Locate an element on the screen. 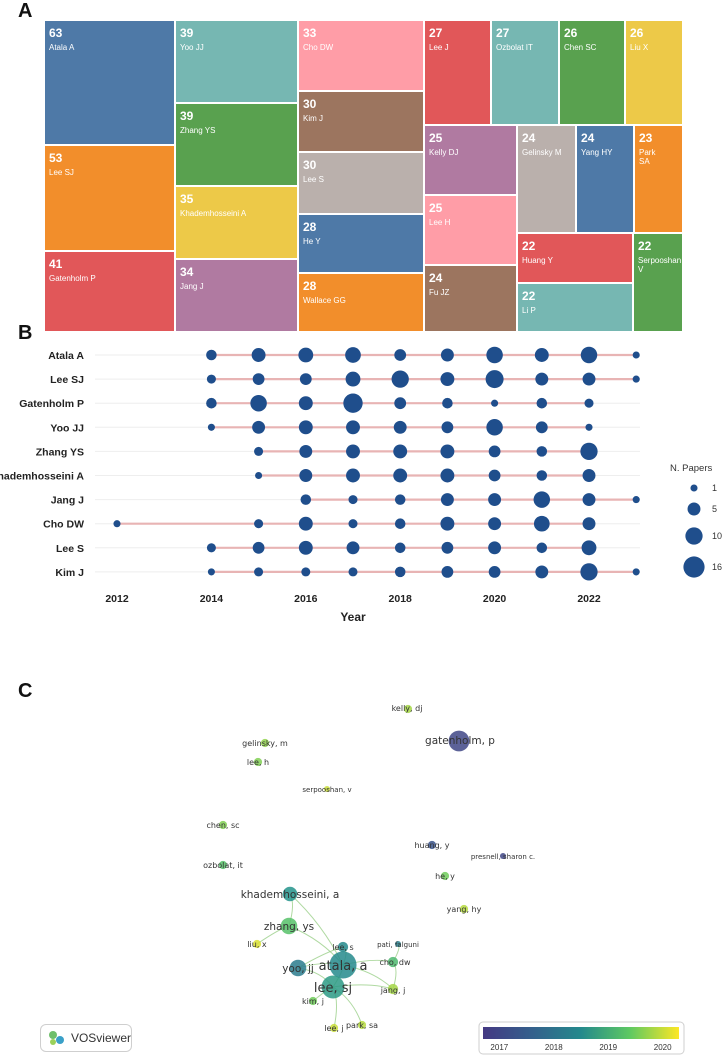 This screenshot has width=726, height=1057. author-node-label: lee, j is located at coordinates (333, 1028).